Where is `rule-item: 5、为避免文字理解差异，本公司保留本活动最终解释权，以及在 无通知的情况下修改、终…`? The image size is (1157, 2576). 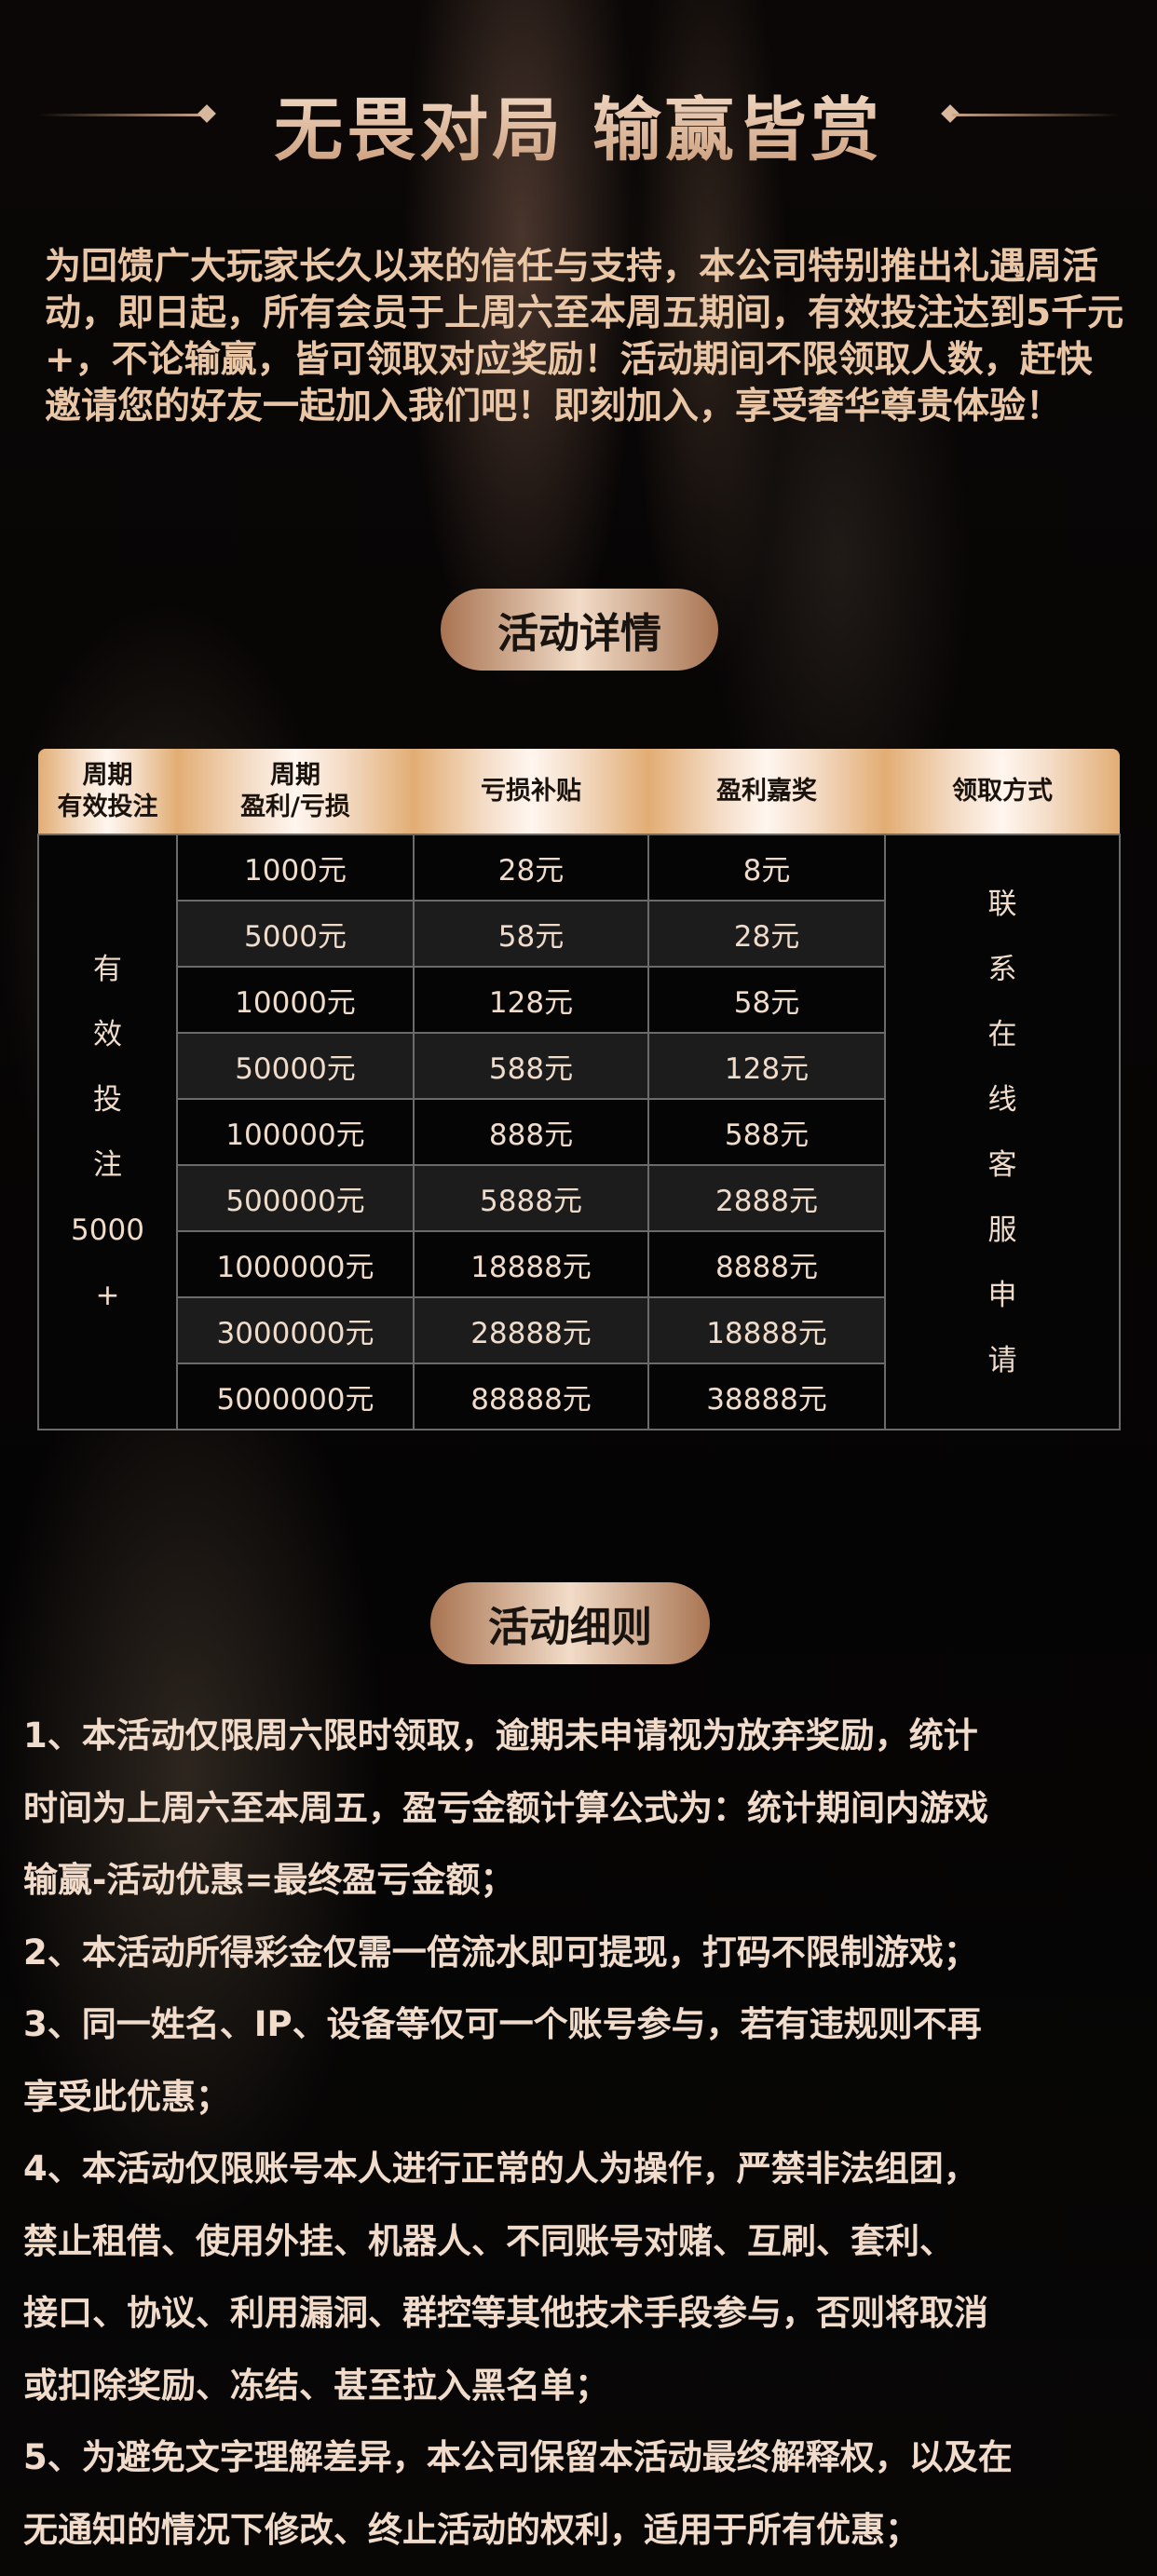 rule-item: 5、为避免文字理解差异，本公司保留本活动最终解释权，以及在 无通知的情况下修改、终… is located at coordinates (582, 2493).